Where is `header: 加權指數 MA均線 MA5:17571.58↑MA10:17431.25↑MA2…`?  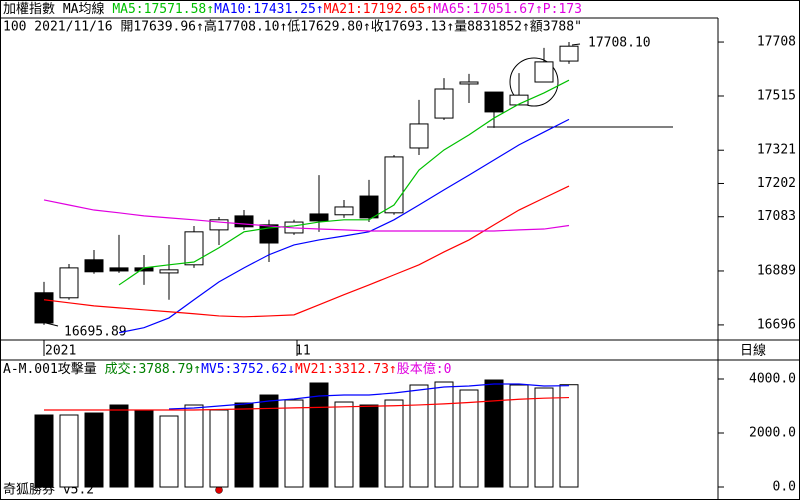
header: 加權指數 MA均線 MA5:17571.58↑MA10:17431.25↑MA2… is located at coordinates (292, 9).